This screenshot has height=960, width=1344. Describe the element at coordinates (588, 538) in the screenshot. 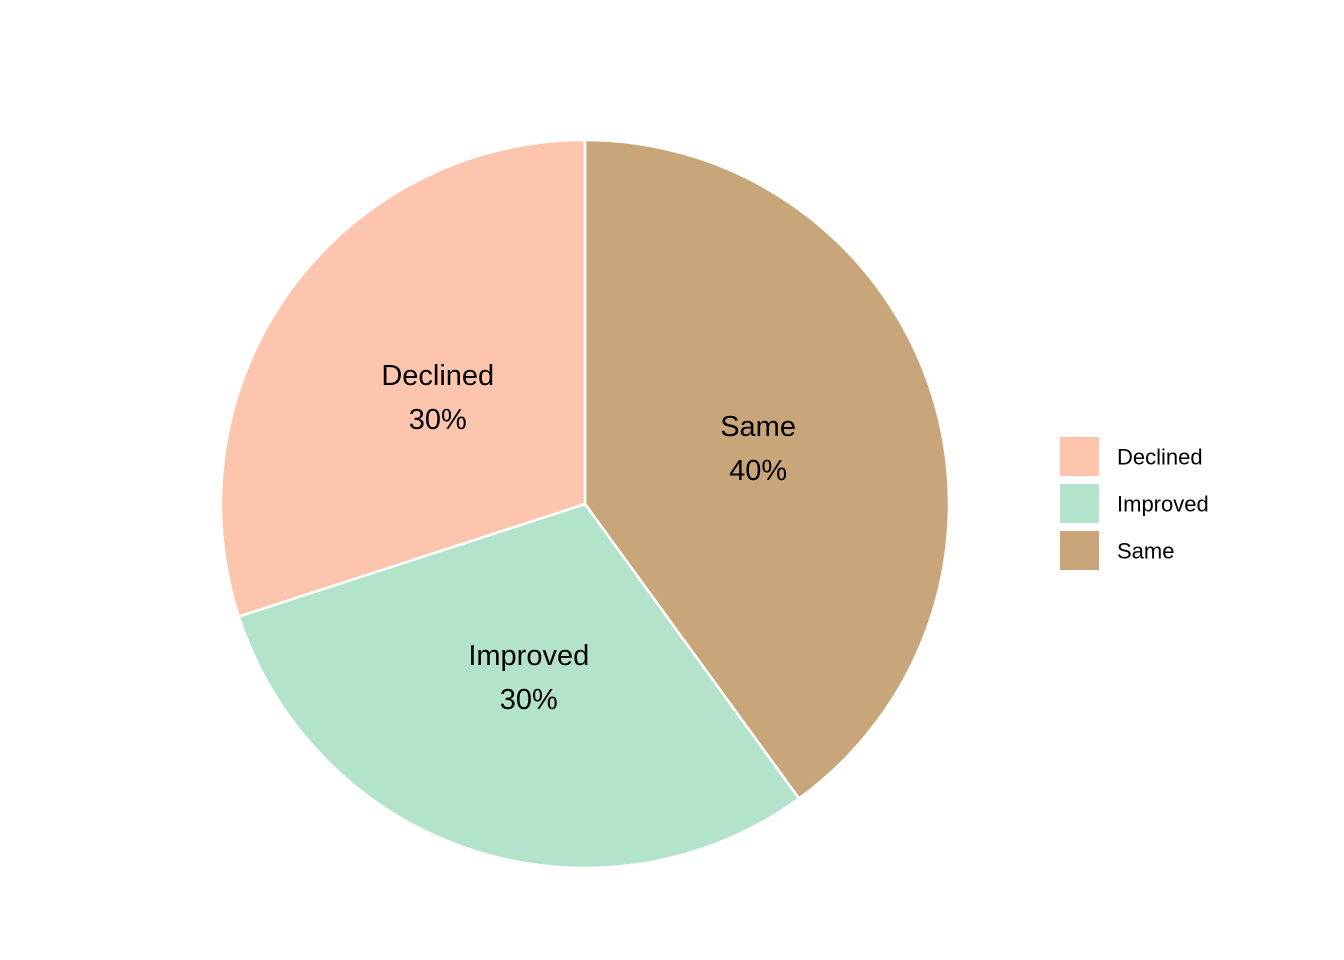

I see `pie-labels: Same 40% Improved 30% Declined 30%` at that location.